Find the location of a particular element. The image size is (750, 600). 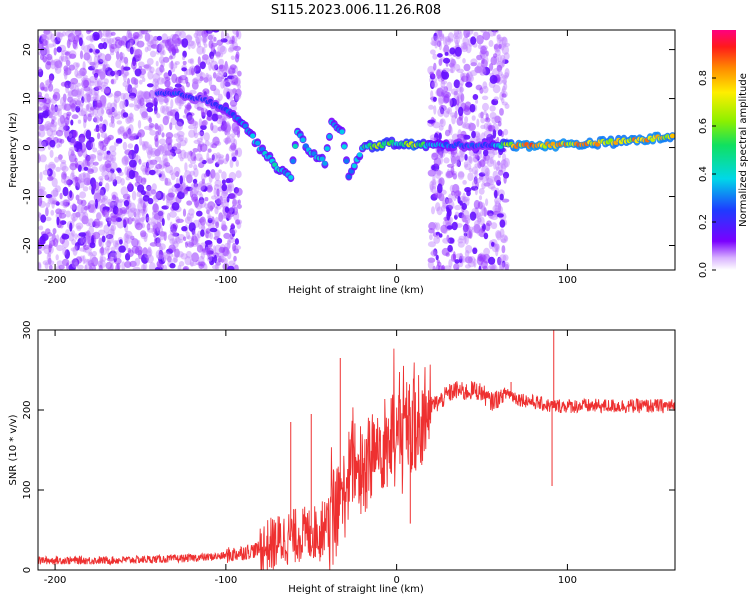

snr-x-tick-label: -200 is located at coordinates (55, 580).